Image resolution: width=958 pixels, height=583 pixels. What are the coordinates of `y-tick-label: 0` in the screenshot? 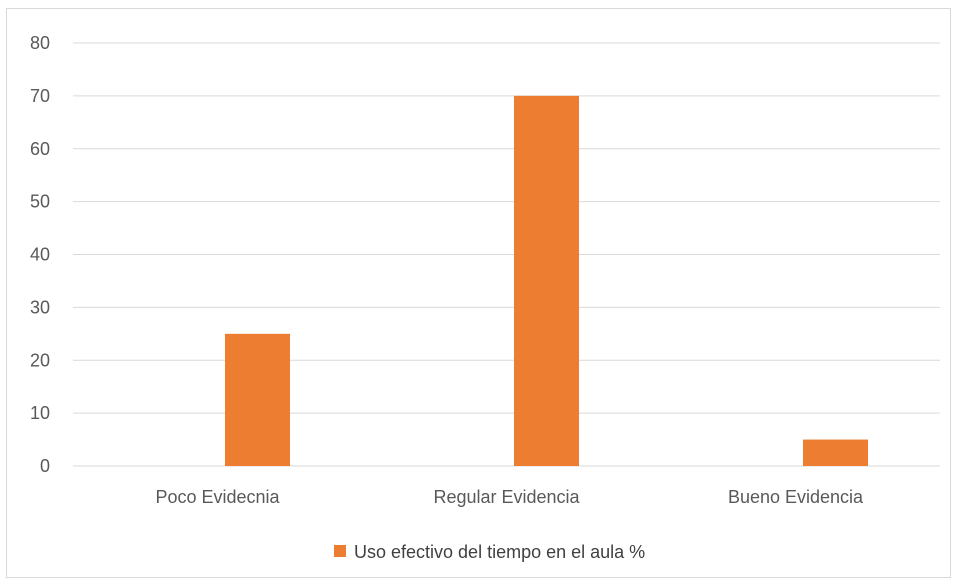 It's located at (45, 466).